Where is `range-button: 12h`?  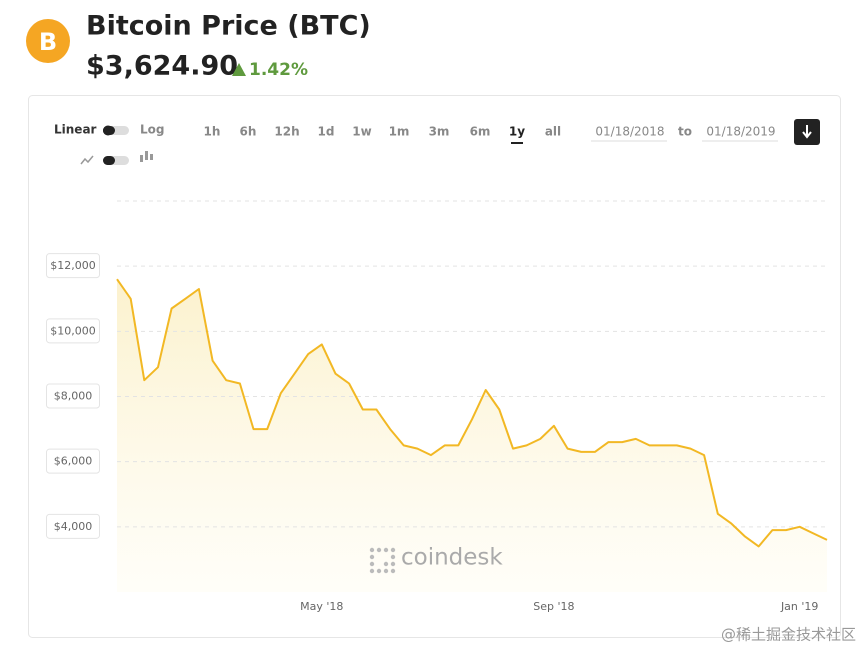 range-button: 12h is located at coordinates (286, 132).